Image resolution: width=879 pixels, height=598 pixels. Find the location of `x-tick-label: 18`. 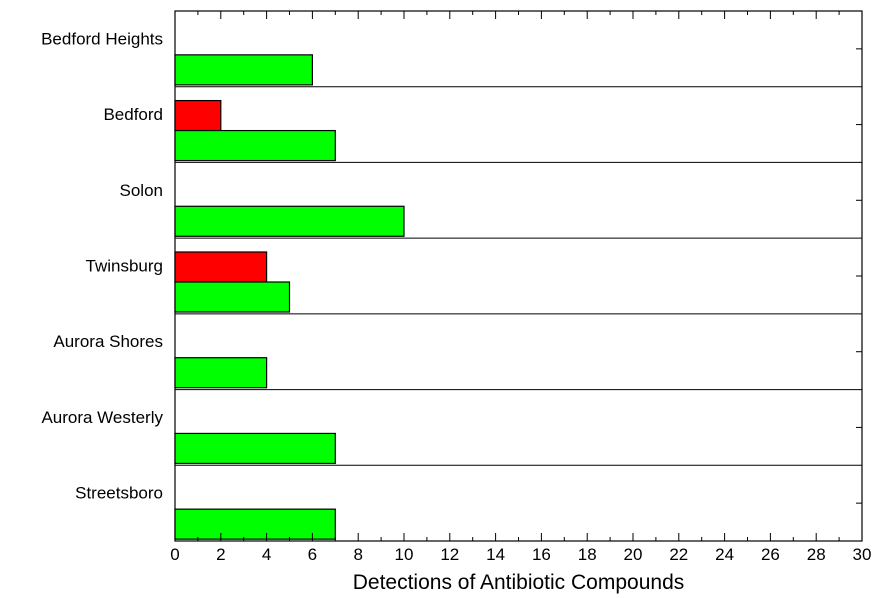

x-tick-label: 18 is located at coordinates (587, 554).